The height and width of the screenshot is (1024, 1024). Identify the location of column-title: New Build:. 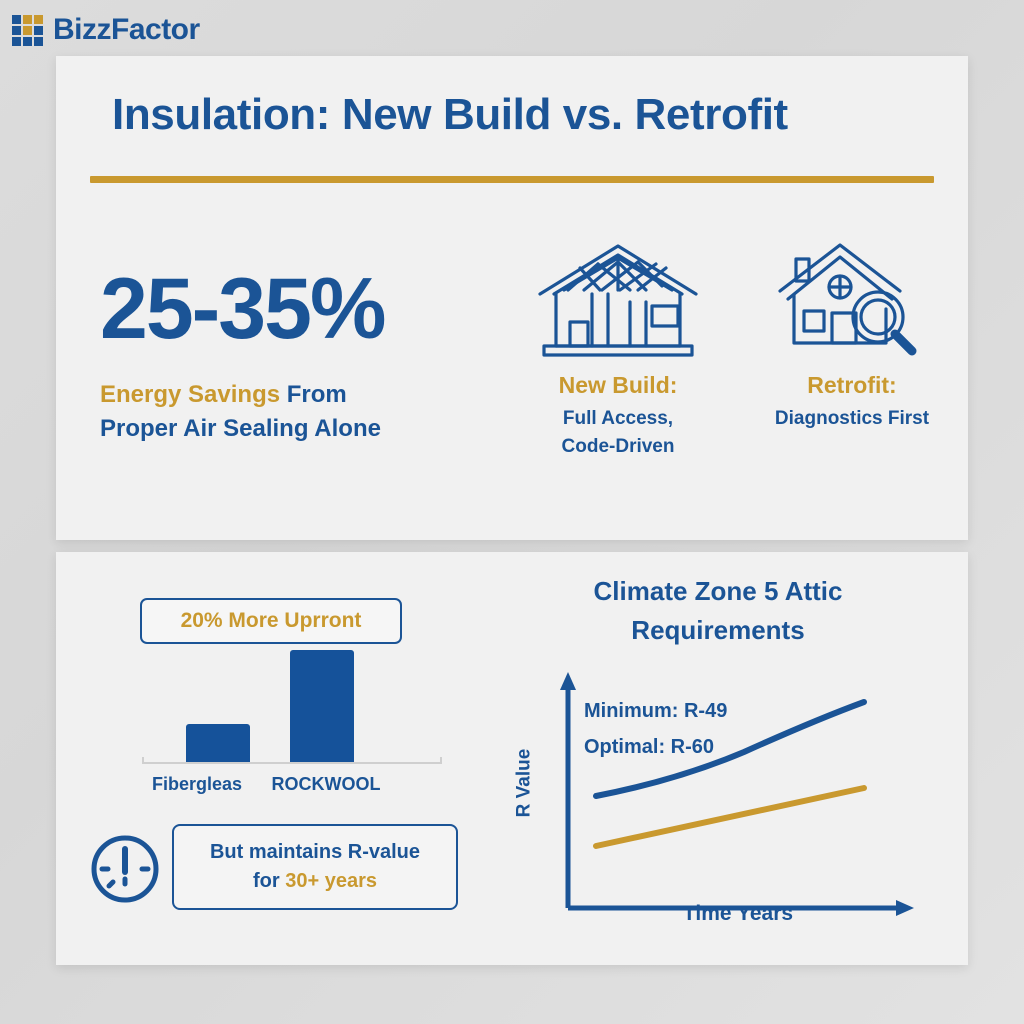
(618, 385).